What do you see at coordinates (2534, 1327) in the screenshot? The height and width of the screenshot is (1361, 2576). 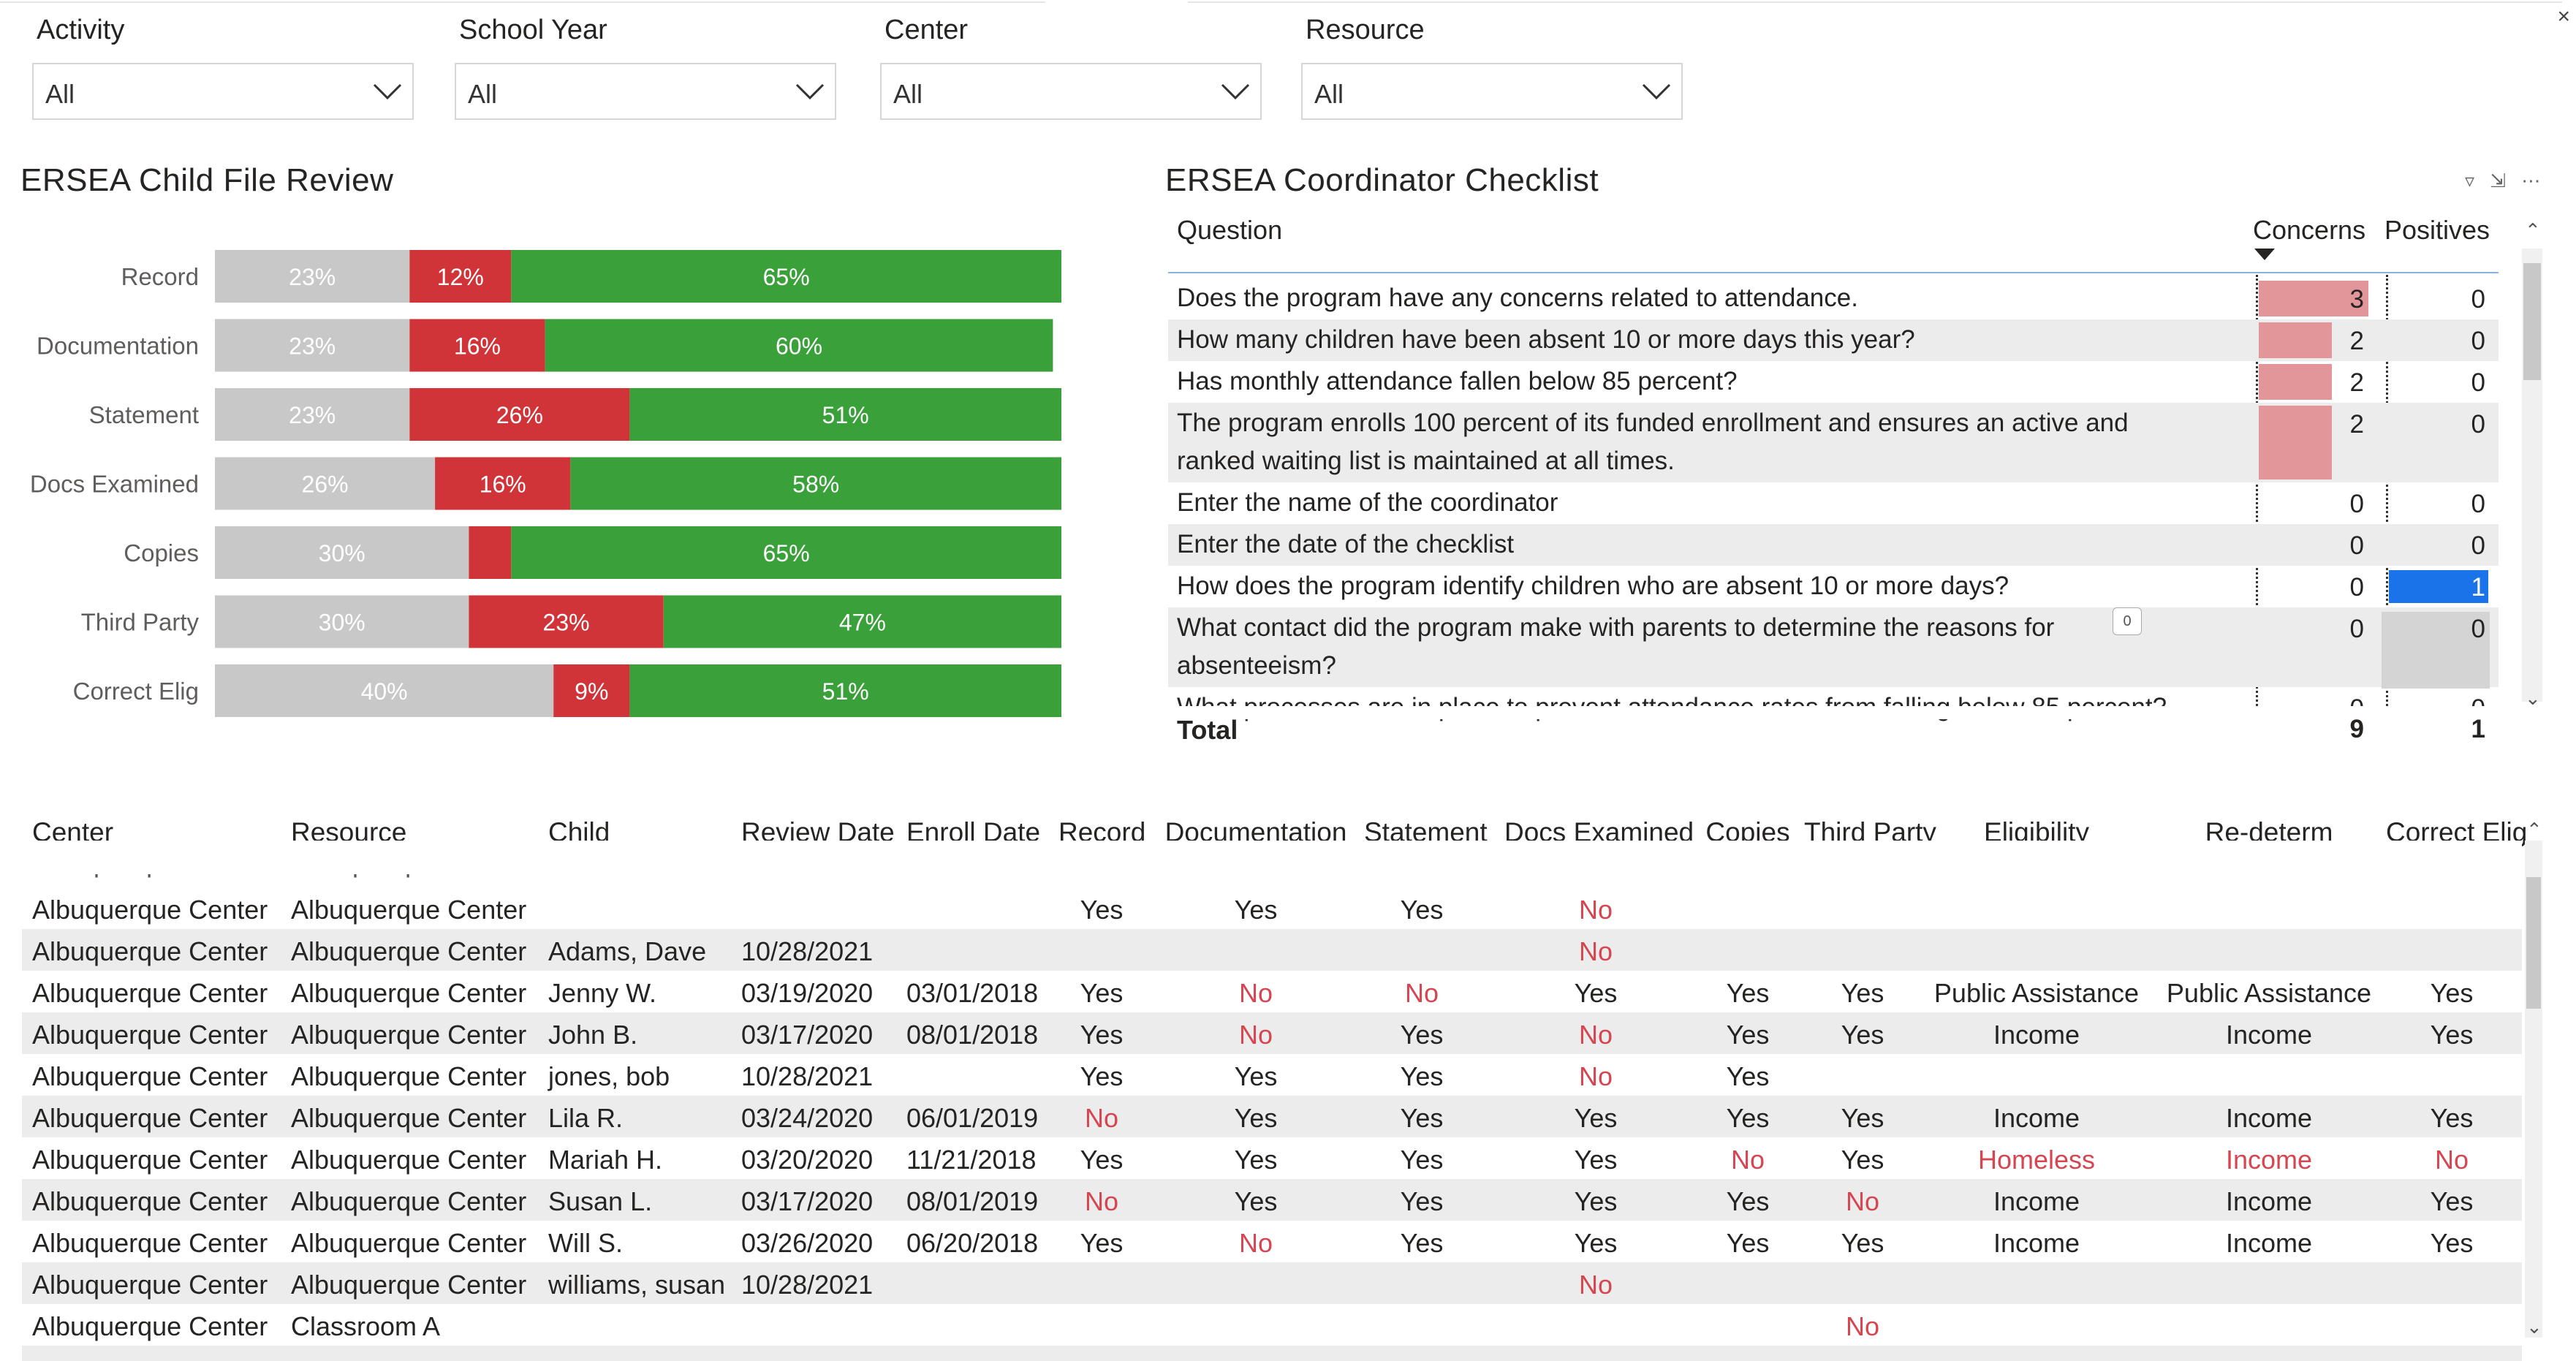 I see `table-scroll-down-icon: ⌄` at bounding box center [2534, 1327].